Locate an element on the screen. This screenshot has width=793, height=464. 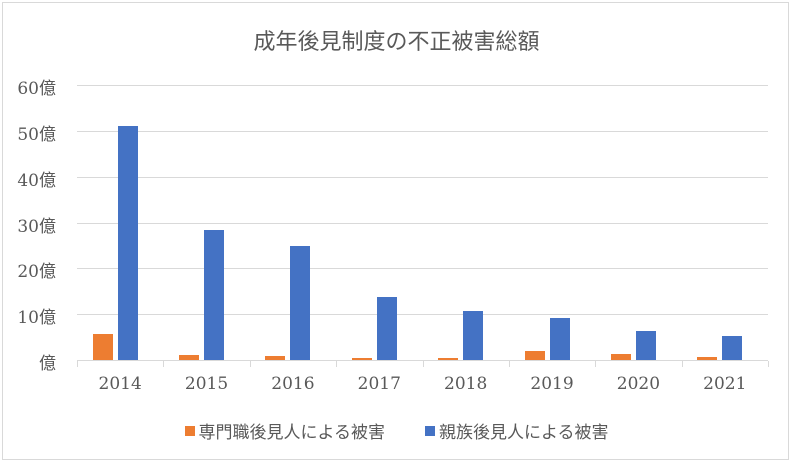
bar-professional-2020 is located at coordinates (620, 357).